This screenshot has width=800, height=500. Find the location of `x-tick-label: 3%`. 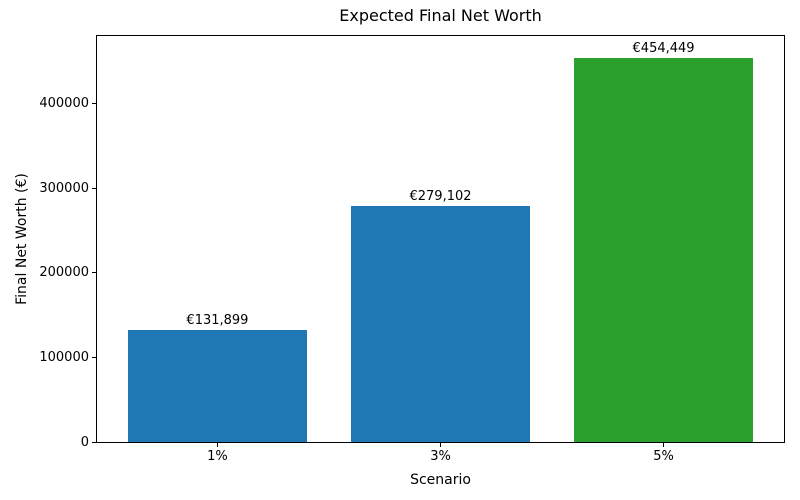

x-tick-label: 3% is located at coordinates (440, 456).